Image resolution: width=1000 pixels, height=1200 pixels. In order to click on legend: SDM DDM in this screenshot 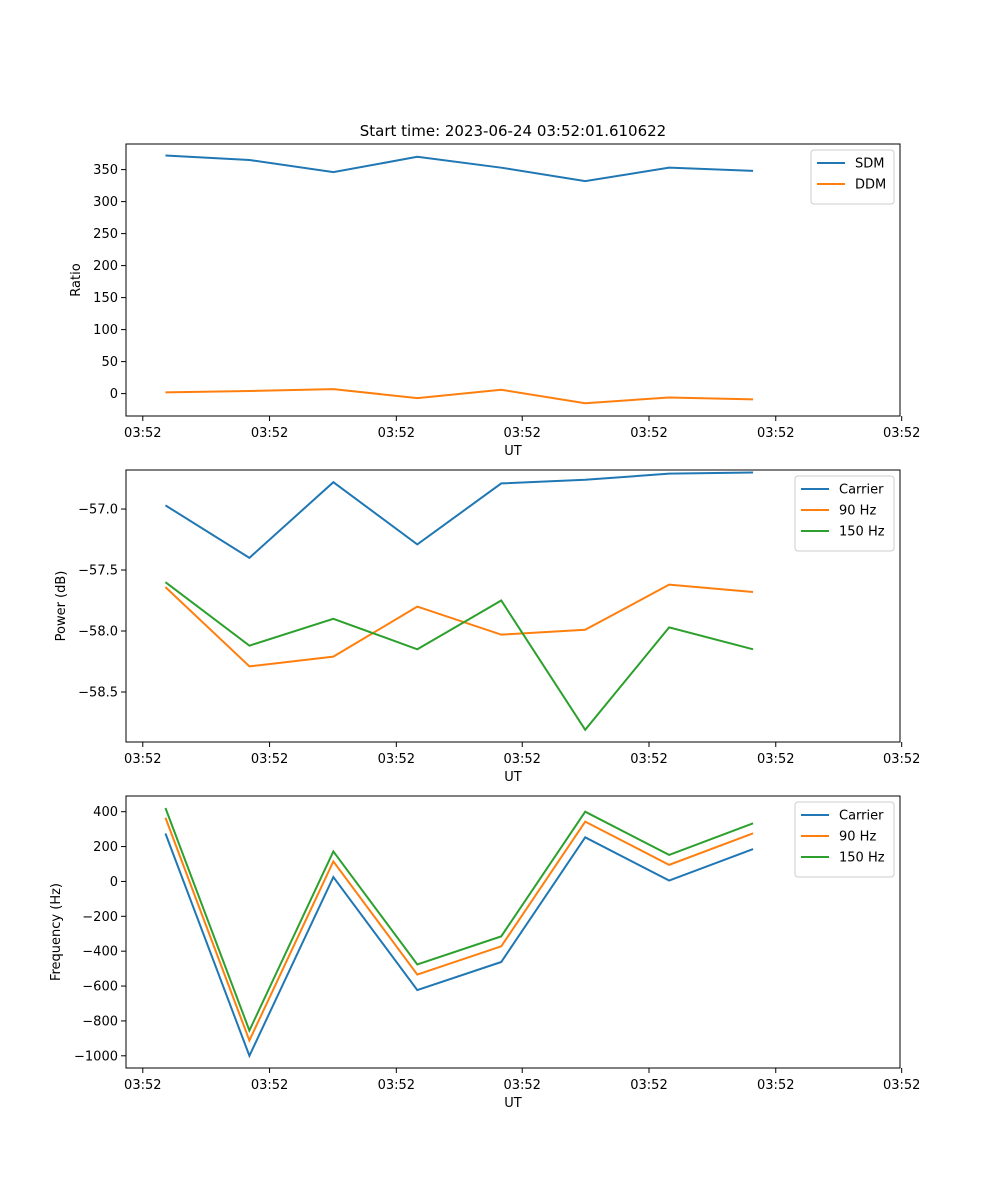, I will do `click(852, 177)`.